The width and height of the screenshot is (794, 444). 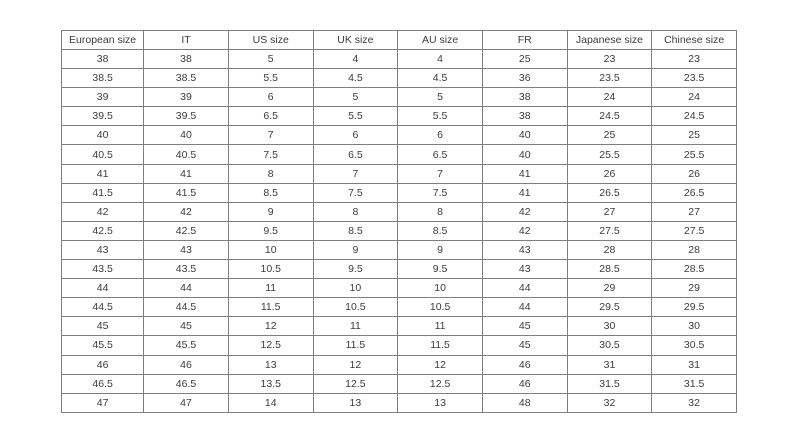 What do you see at coordinates (524, 40) in the screenshot?
I see `column-header: FR` at bounding box center [524, 40].